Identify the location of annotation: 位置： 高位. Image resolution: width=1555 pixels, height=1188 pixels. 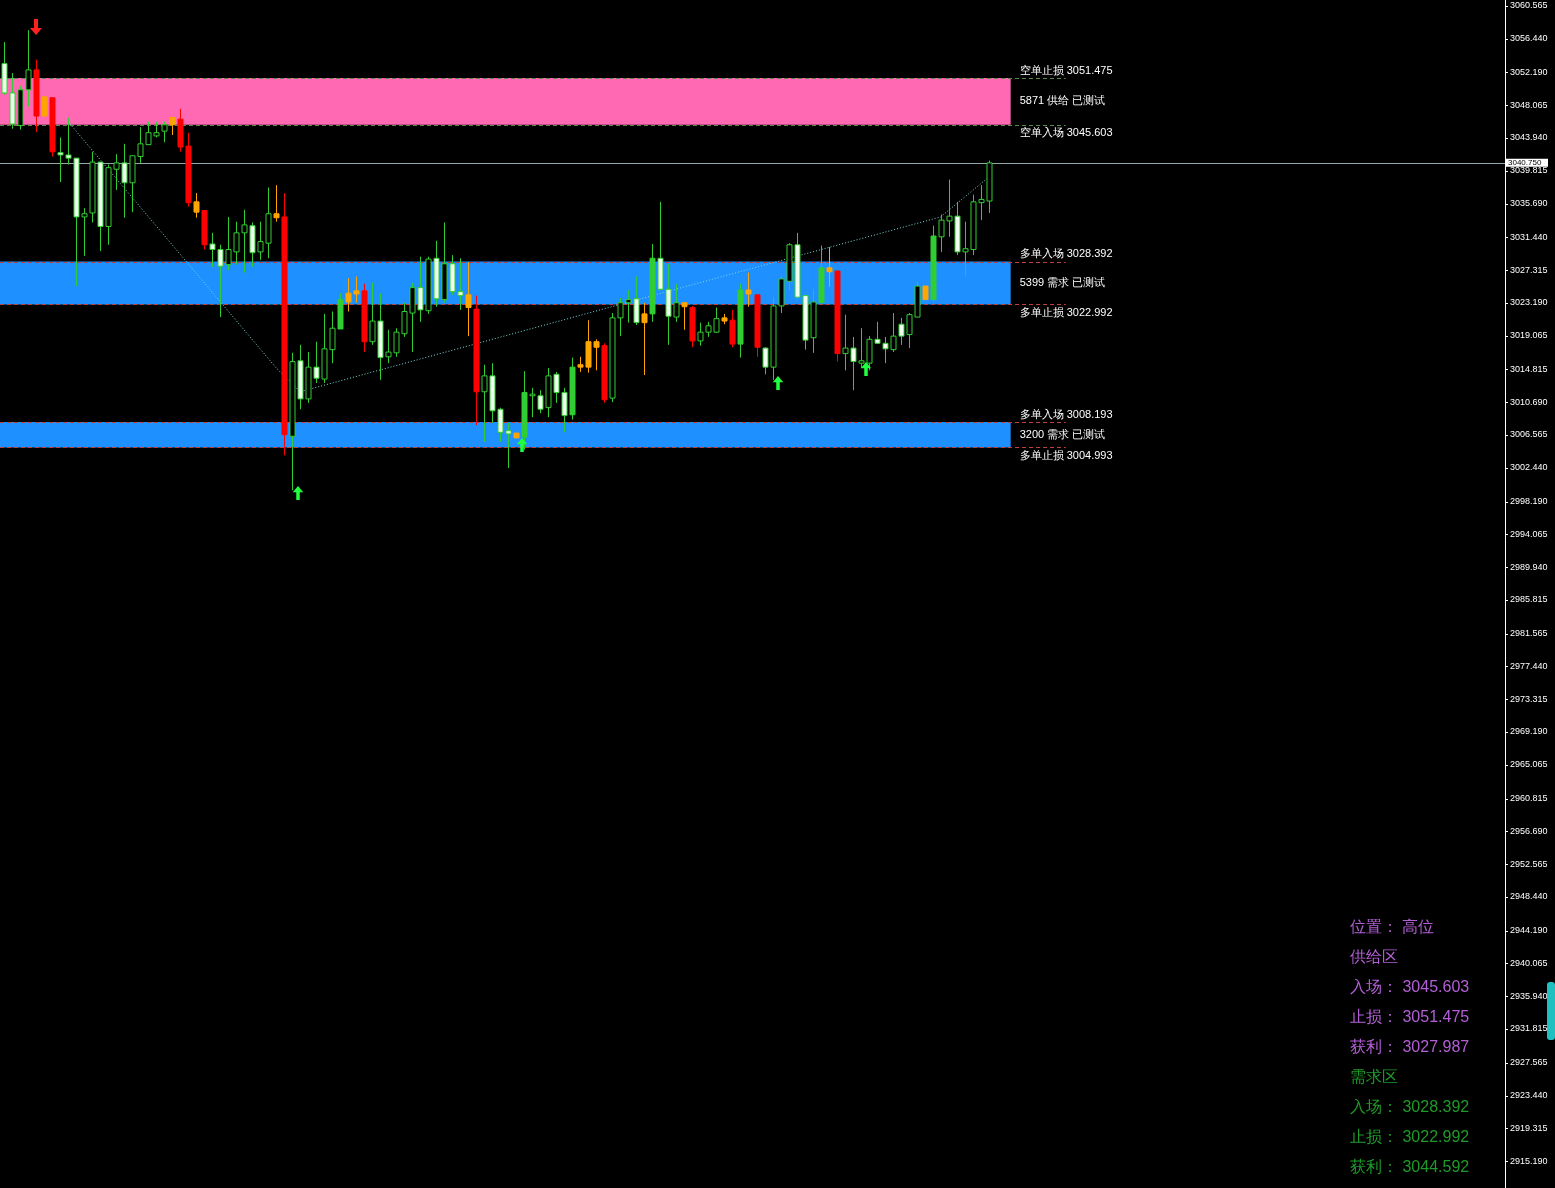
(1393, 927).